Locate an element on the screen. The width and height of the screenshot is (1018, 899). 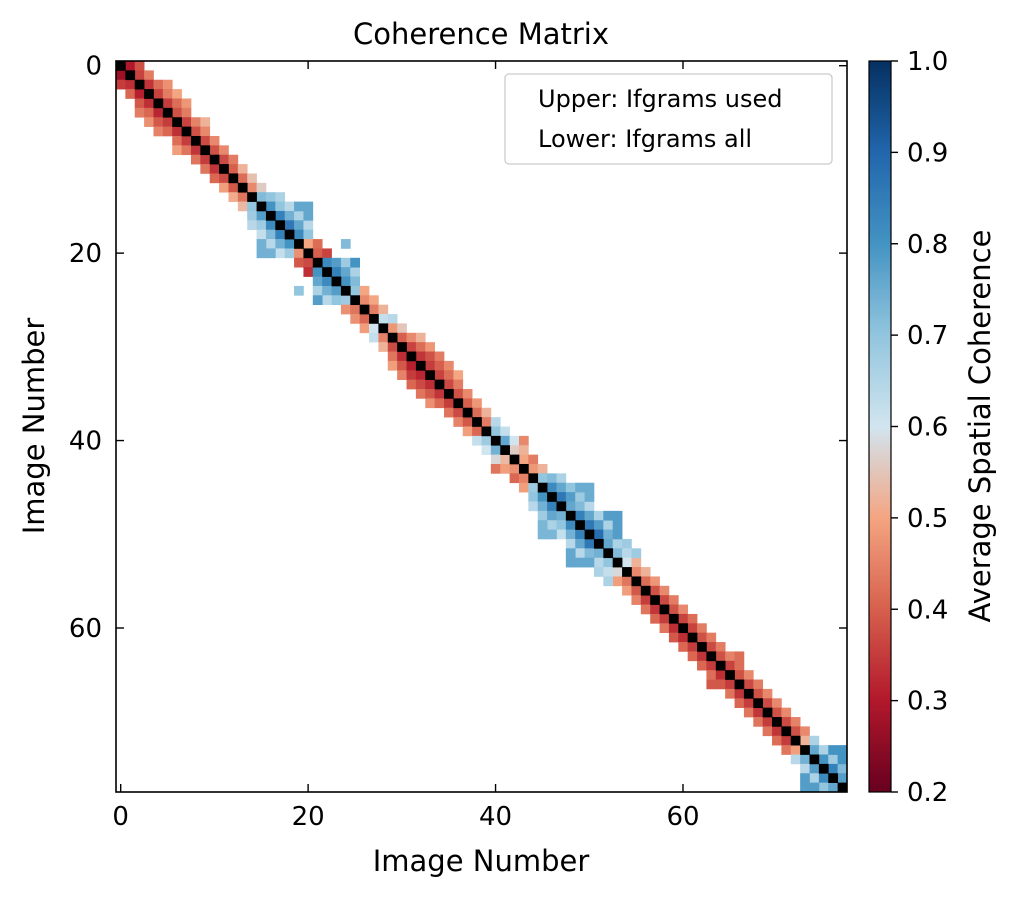
colorbar-tick-label: 0.9 is located at coordinates (927, 153).